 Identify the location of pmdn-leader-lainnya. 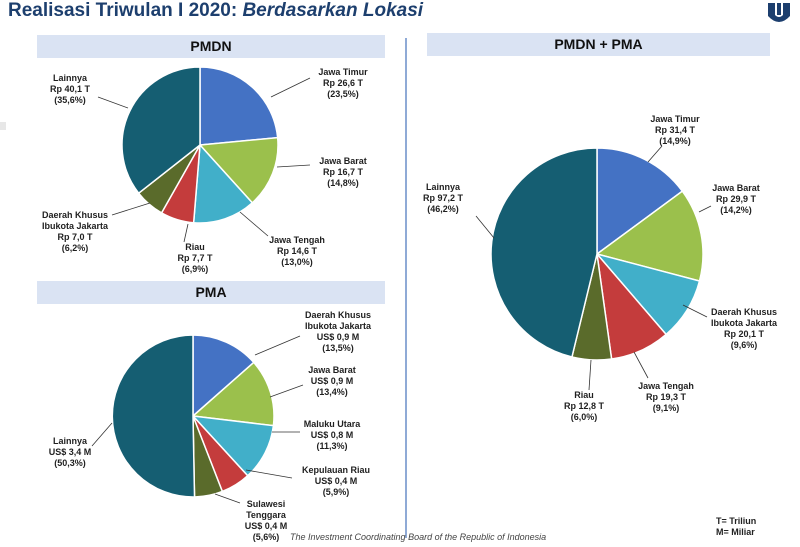
(113, 102).